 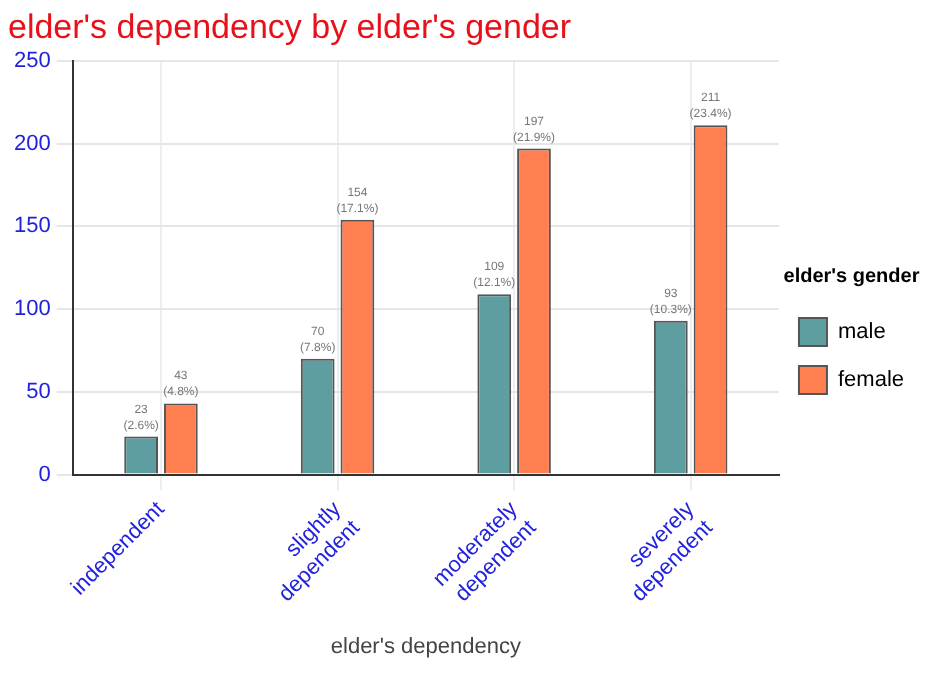 I want to click on y-tick-label: 150, so click(x=32, y=226).